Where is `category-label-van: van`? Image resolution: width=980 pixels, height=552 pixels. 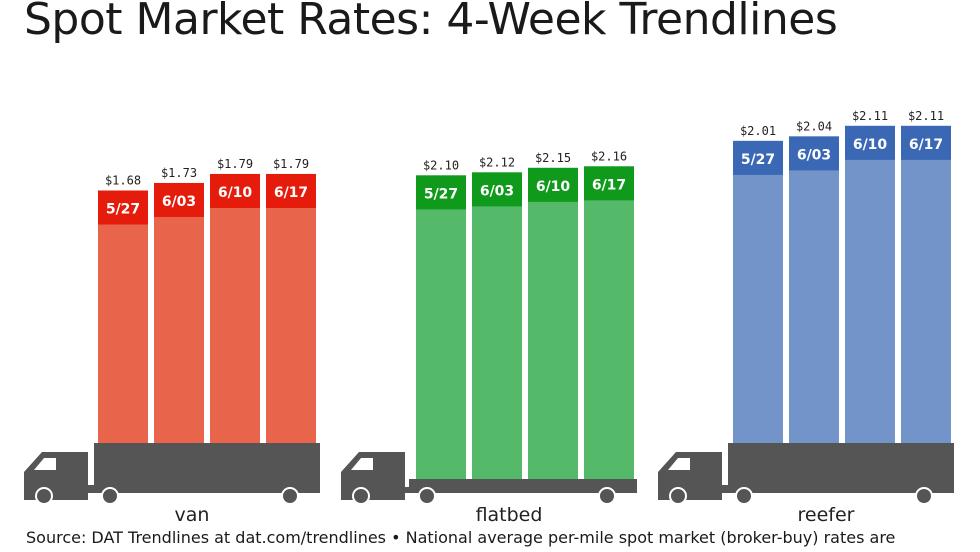
category-label-van: van is located at coordinates (192, 515).